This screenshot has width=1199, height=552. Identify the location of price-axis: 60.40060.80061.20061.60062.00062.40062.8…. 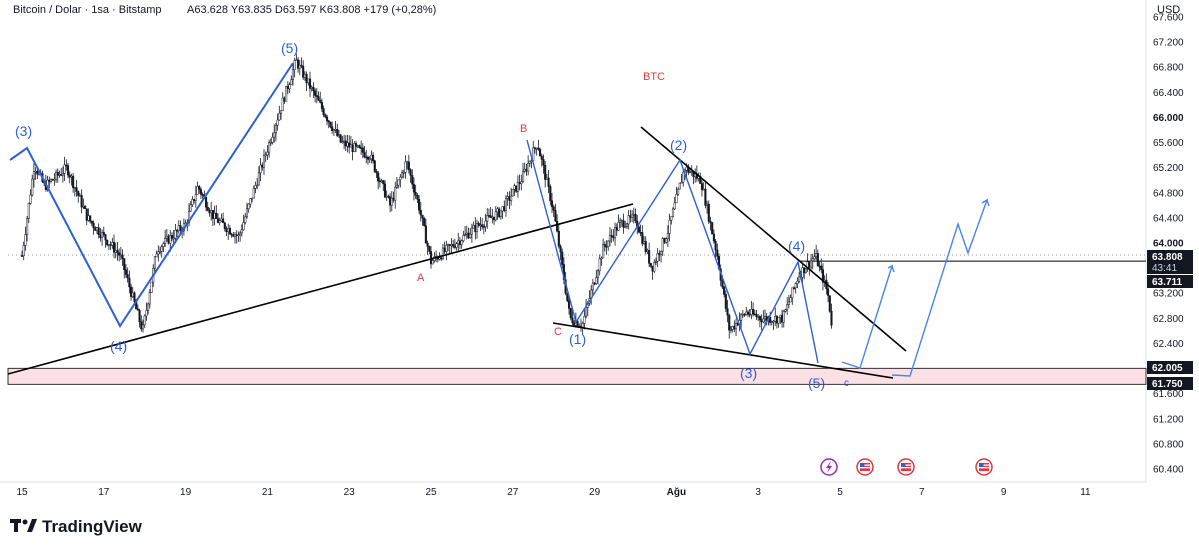
(1168, 243).